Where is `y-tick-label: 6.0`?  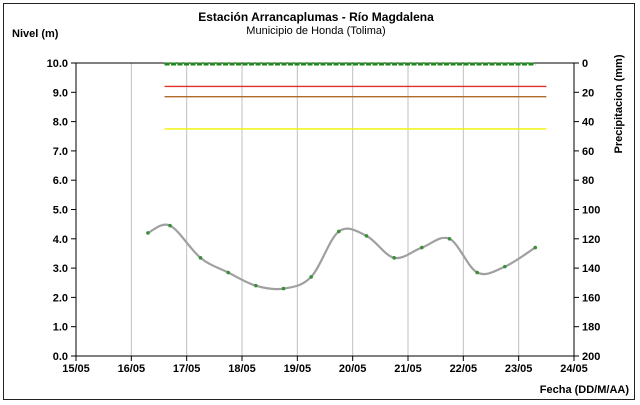
y-tick-label: 6.0 is located at coordinates (60, 181).